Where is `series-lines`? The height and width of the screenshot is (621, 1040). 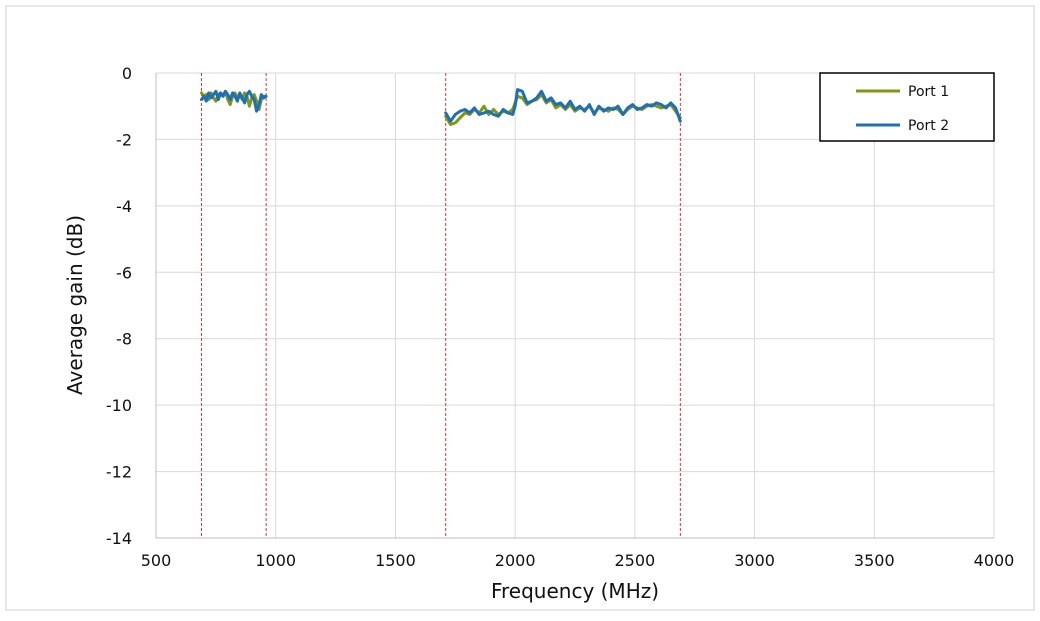
series-lines is located at coordinates (441, 107).